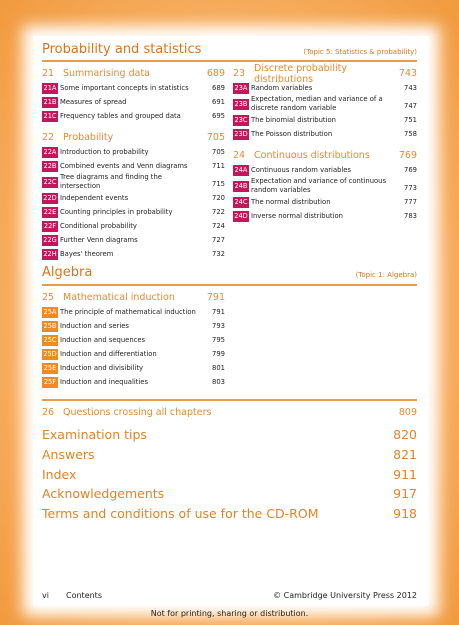 Image resolution: width=459 pixels, height=625 pixels. Describe the element at coordinates (360, 52) in the screenshot. I see `section-topic: (Topic 5: Statistics & probability)` at that location.